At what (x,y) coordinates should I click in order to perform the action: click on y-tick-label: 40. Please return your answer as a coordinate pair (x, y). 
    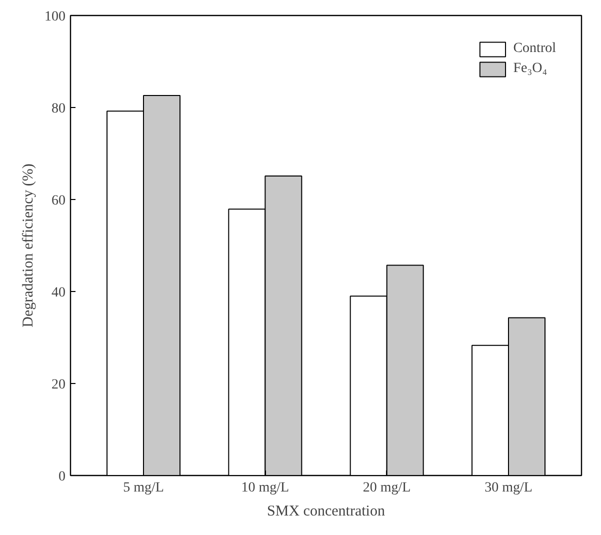
    Looking at the image, I should click on (59, 293).